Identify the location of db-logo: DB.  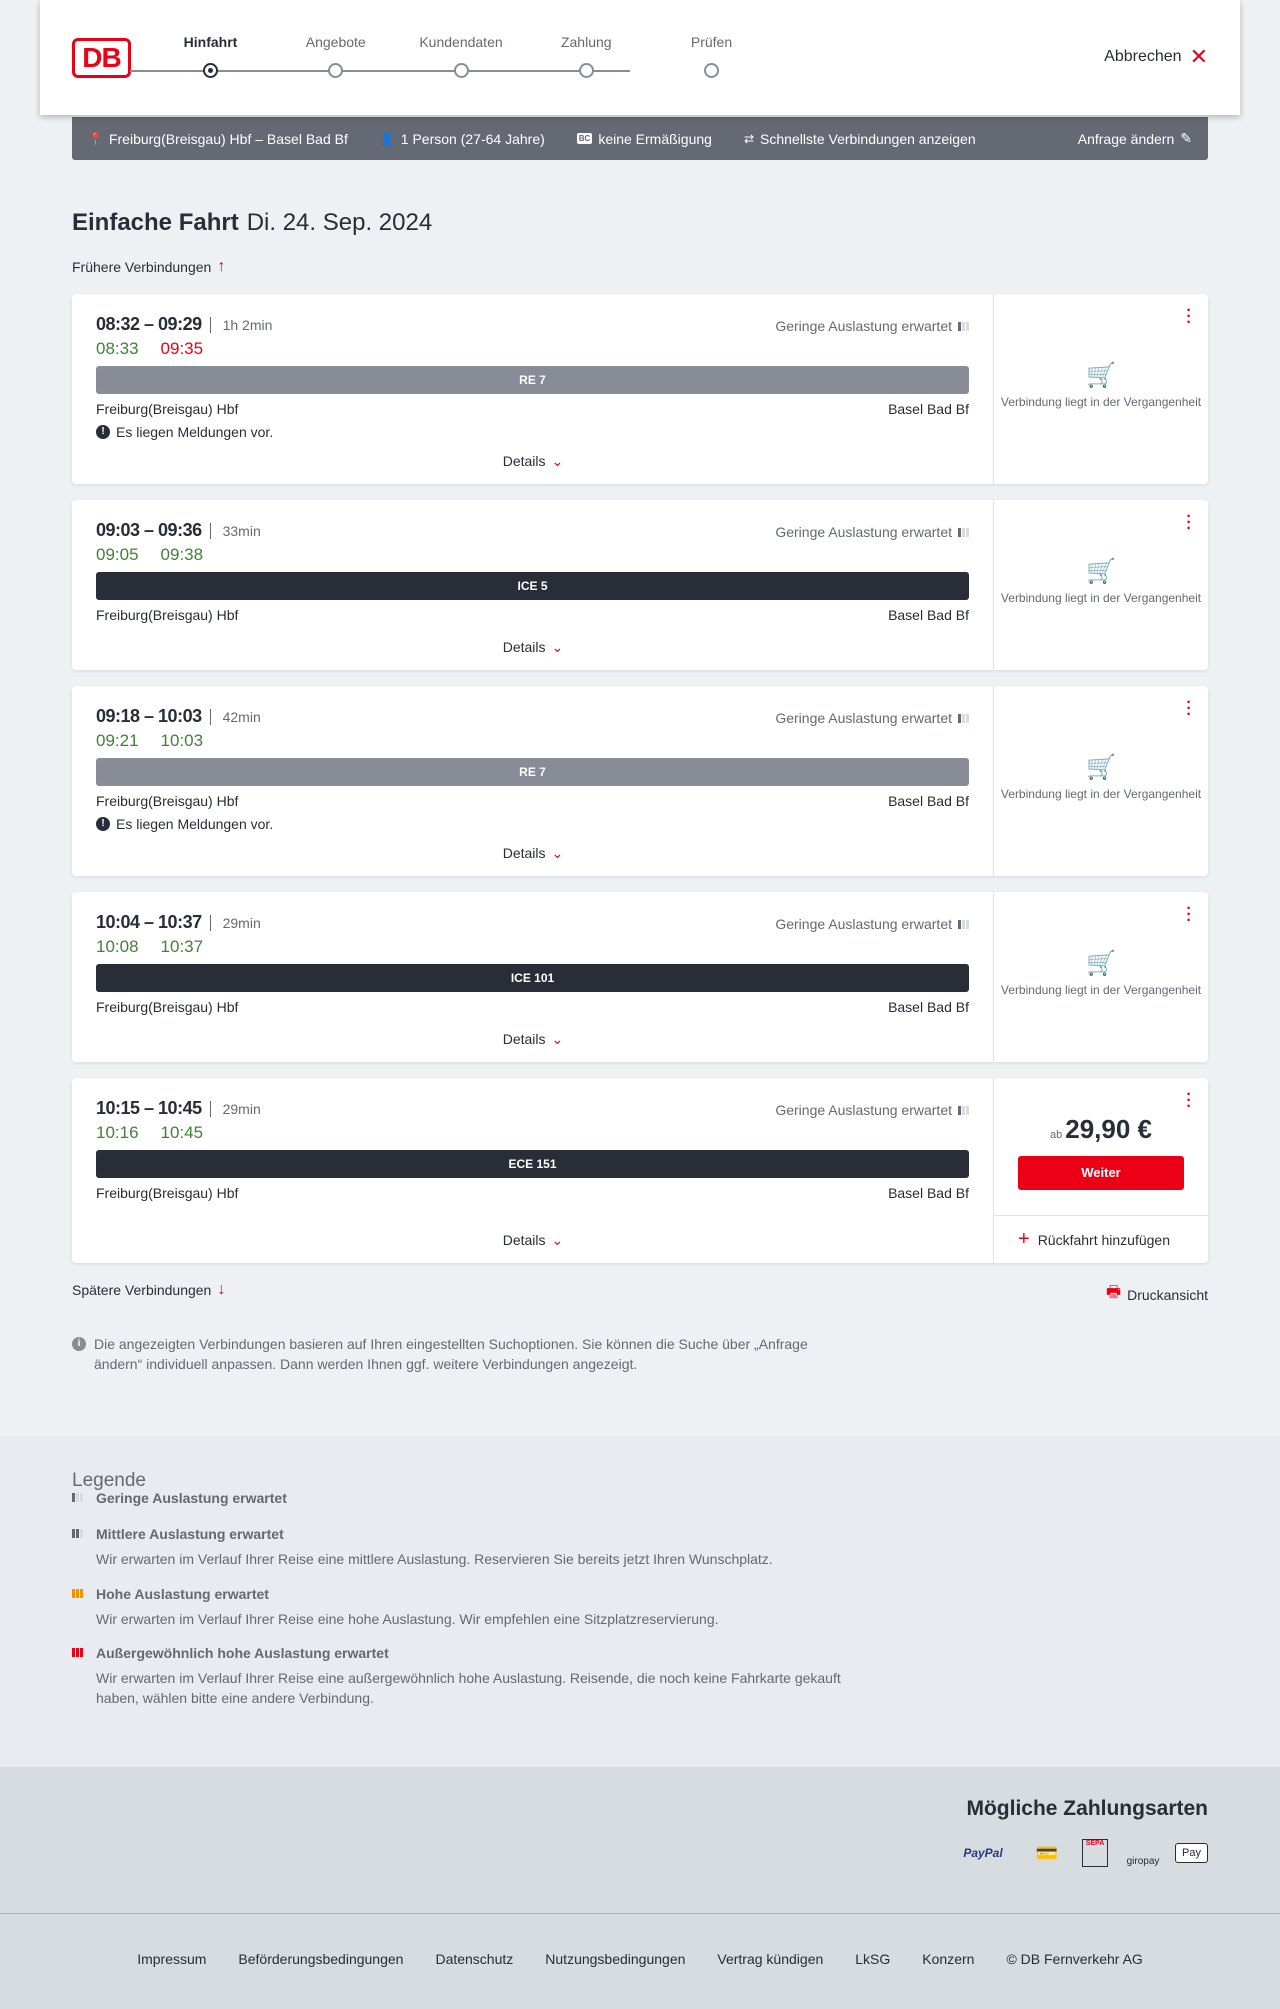
(101, 58).